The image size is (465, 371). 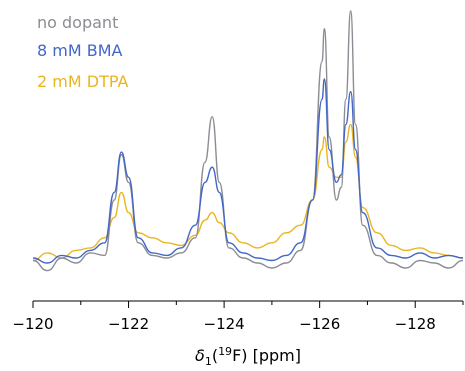 I want to click on legend-entry-2mm-dtpa: 2 mM DTPA, so click(x=82, y=81).